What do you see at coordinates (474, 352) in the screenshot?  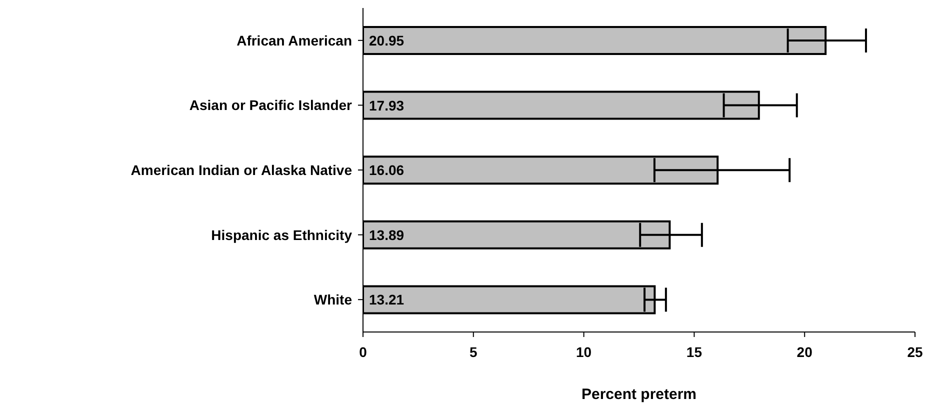 I see `x-tick-label: 5` at bounding box center [474, 352].